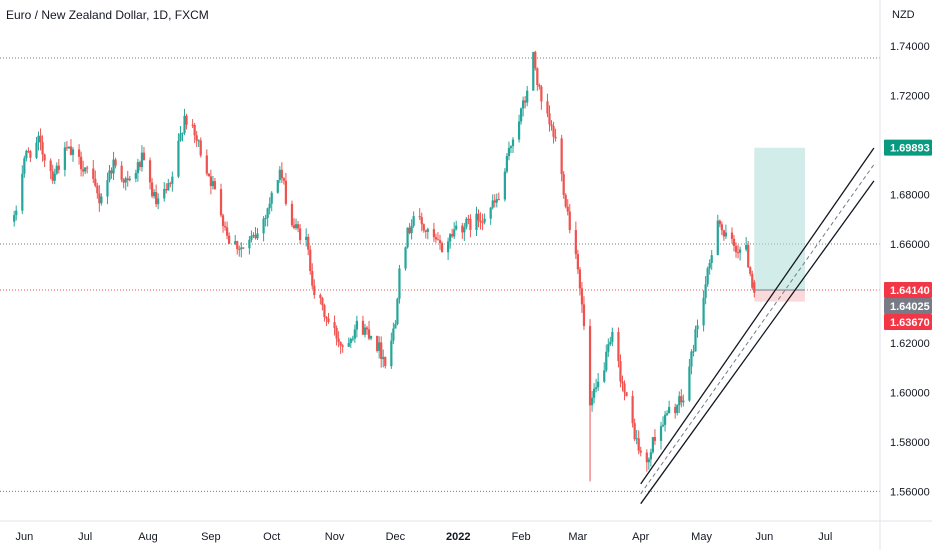 Image resolution: width=932 pixels, height=550 pixels. What do you see at coordinates (910, 323) in the screenshot?
I see `price-tag-label: 1.63670` at bounding box center [910, 323].